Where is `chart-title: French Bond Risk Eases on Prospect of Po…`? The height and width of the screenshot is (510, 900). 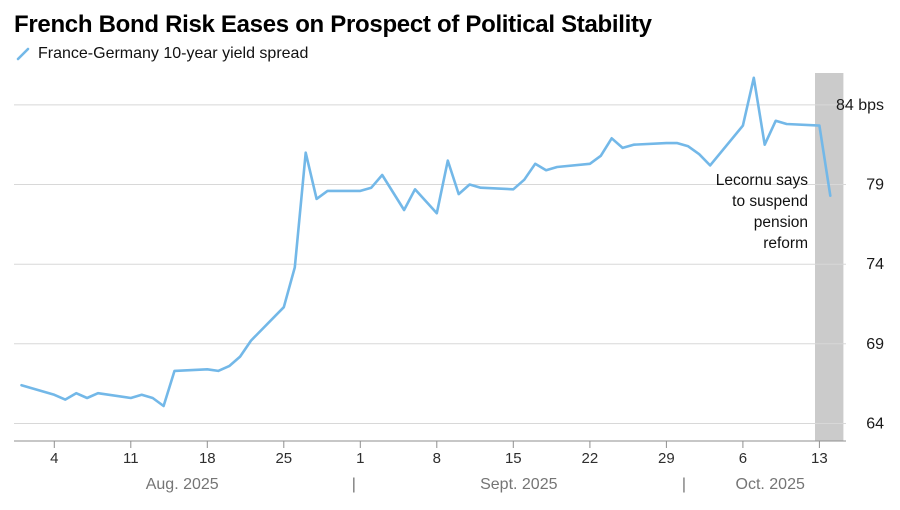
chart-title: French Bond Risk Eases on Prospect of Po… is located at coordinates (333, 24).